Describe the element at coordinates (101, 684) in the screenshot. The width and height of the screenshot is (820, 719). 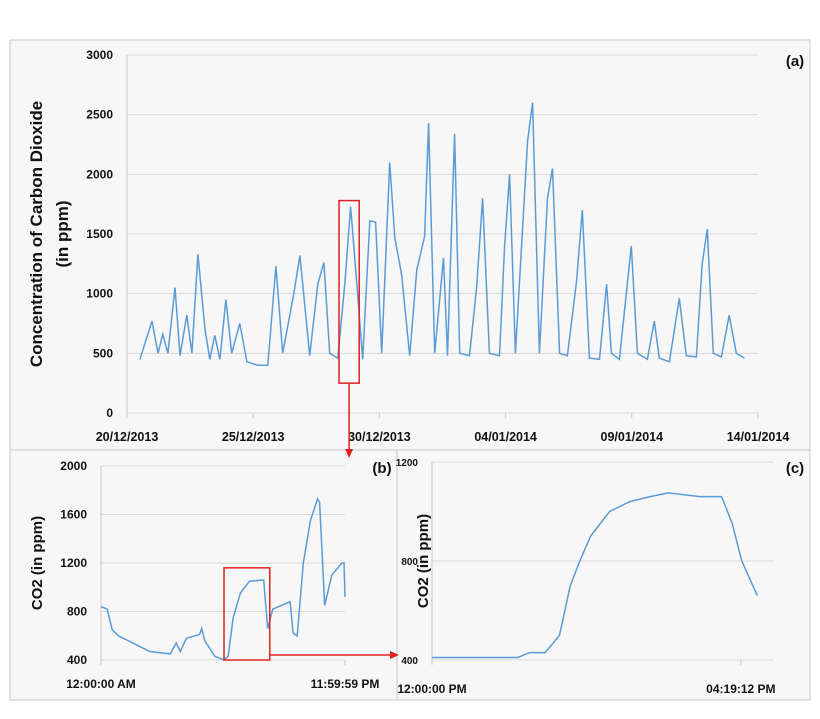
I see `x-tick-label: 12:00:00 AM` at that location.